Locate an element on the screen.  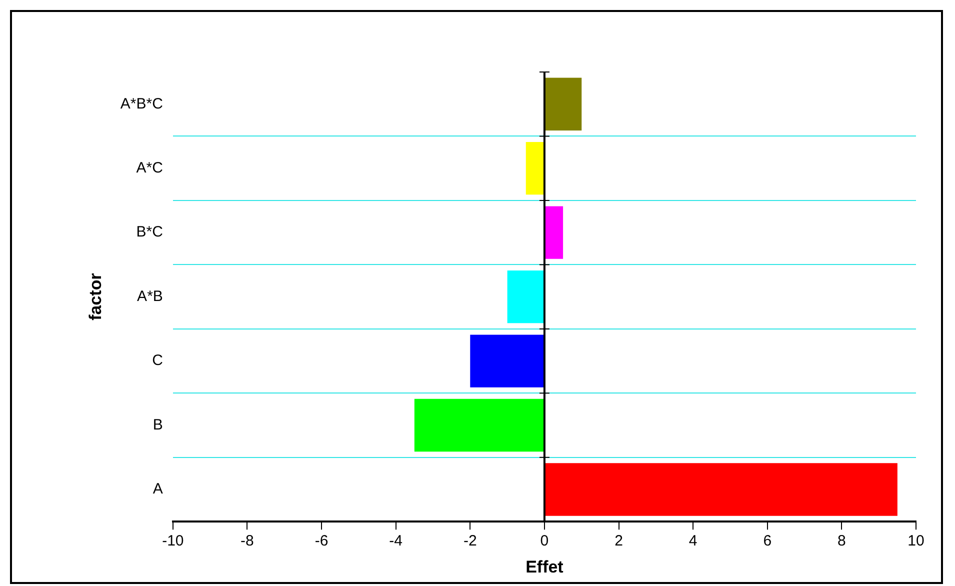
x-tick-label: 10 is located at coordinates (916, 541).